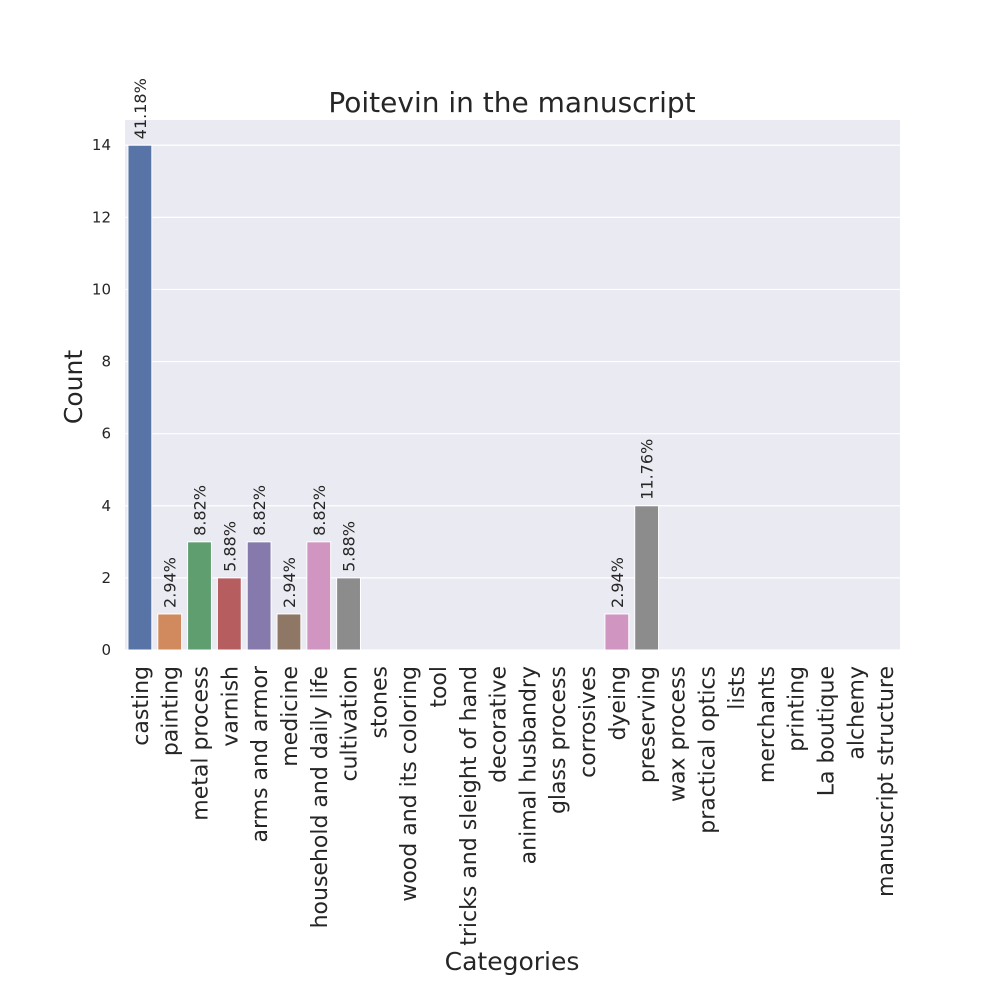  What do you see at coordinates (106, 650) in the screenshot?
I see `y-tick-label: 0` at bounding box center [106, 650].